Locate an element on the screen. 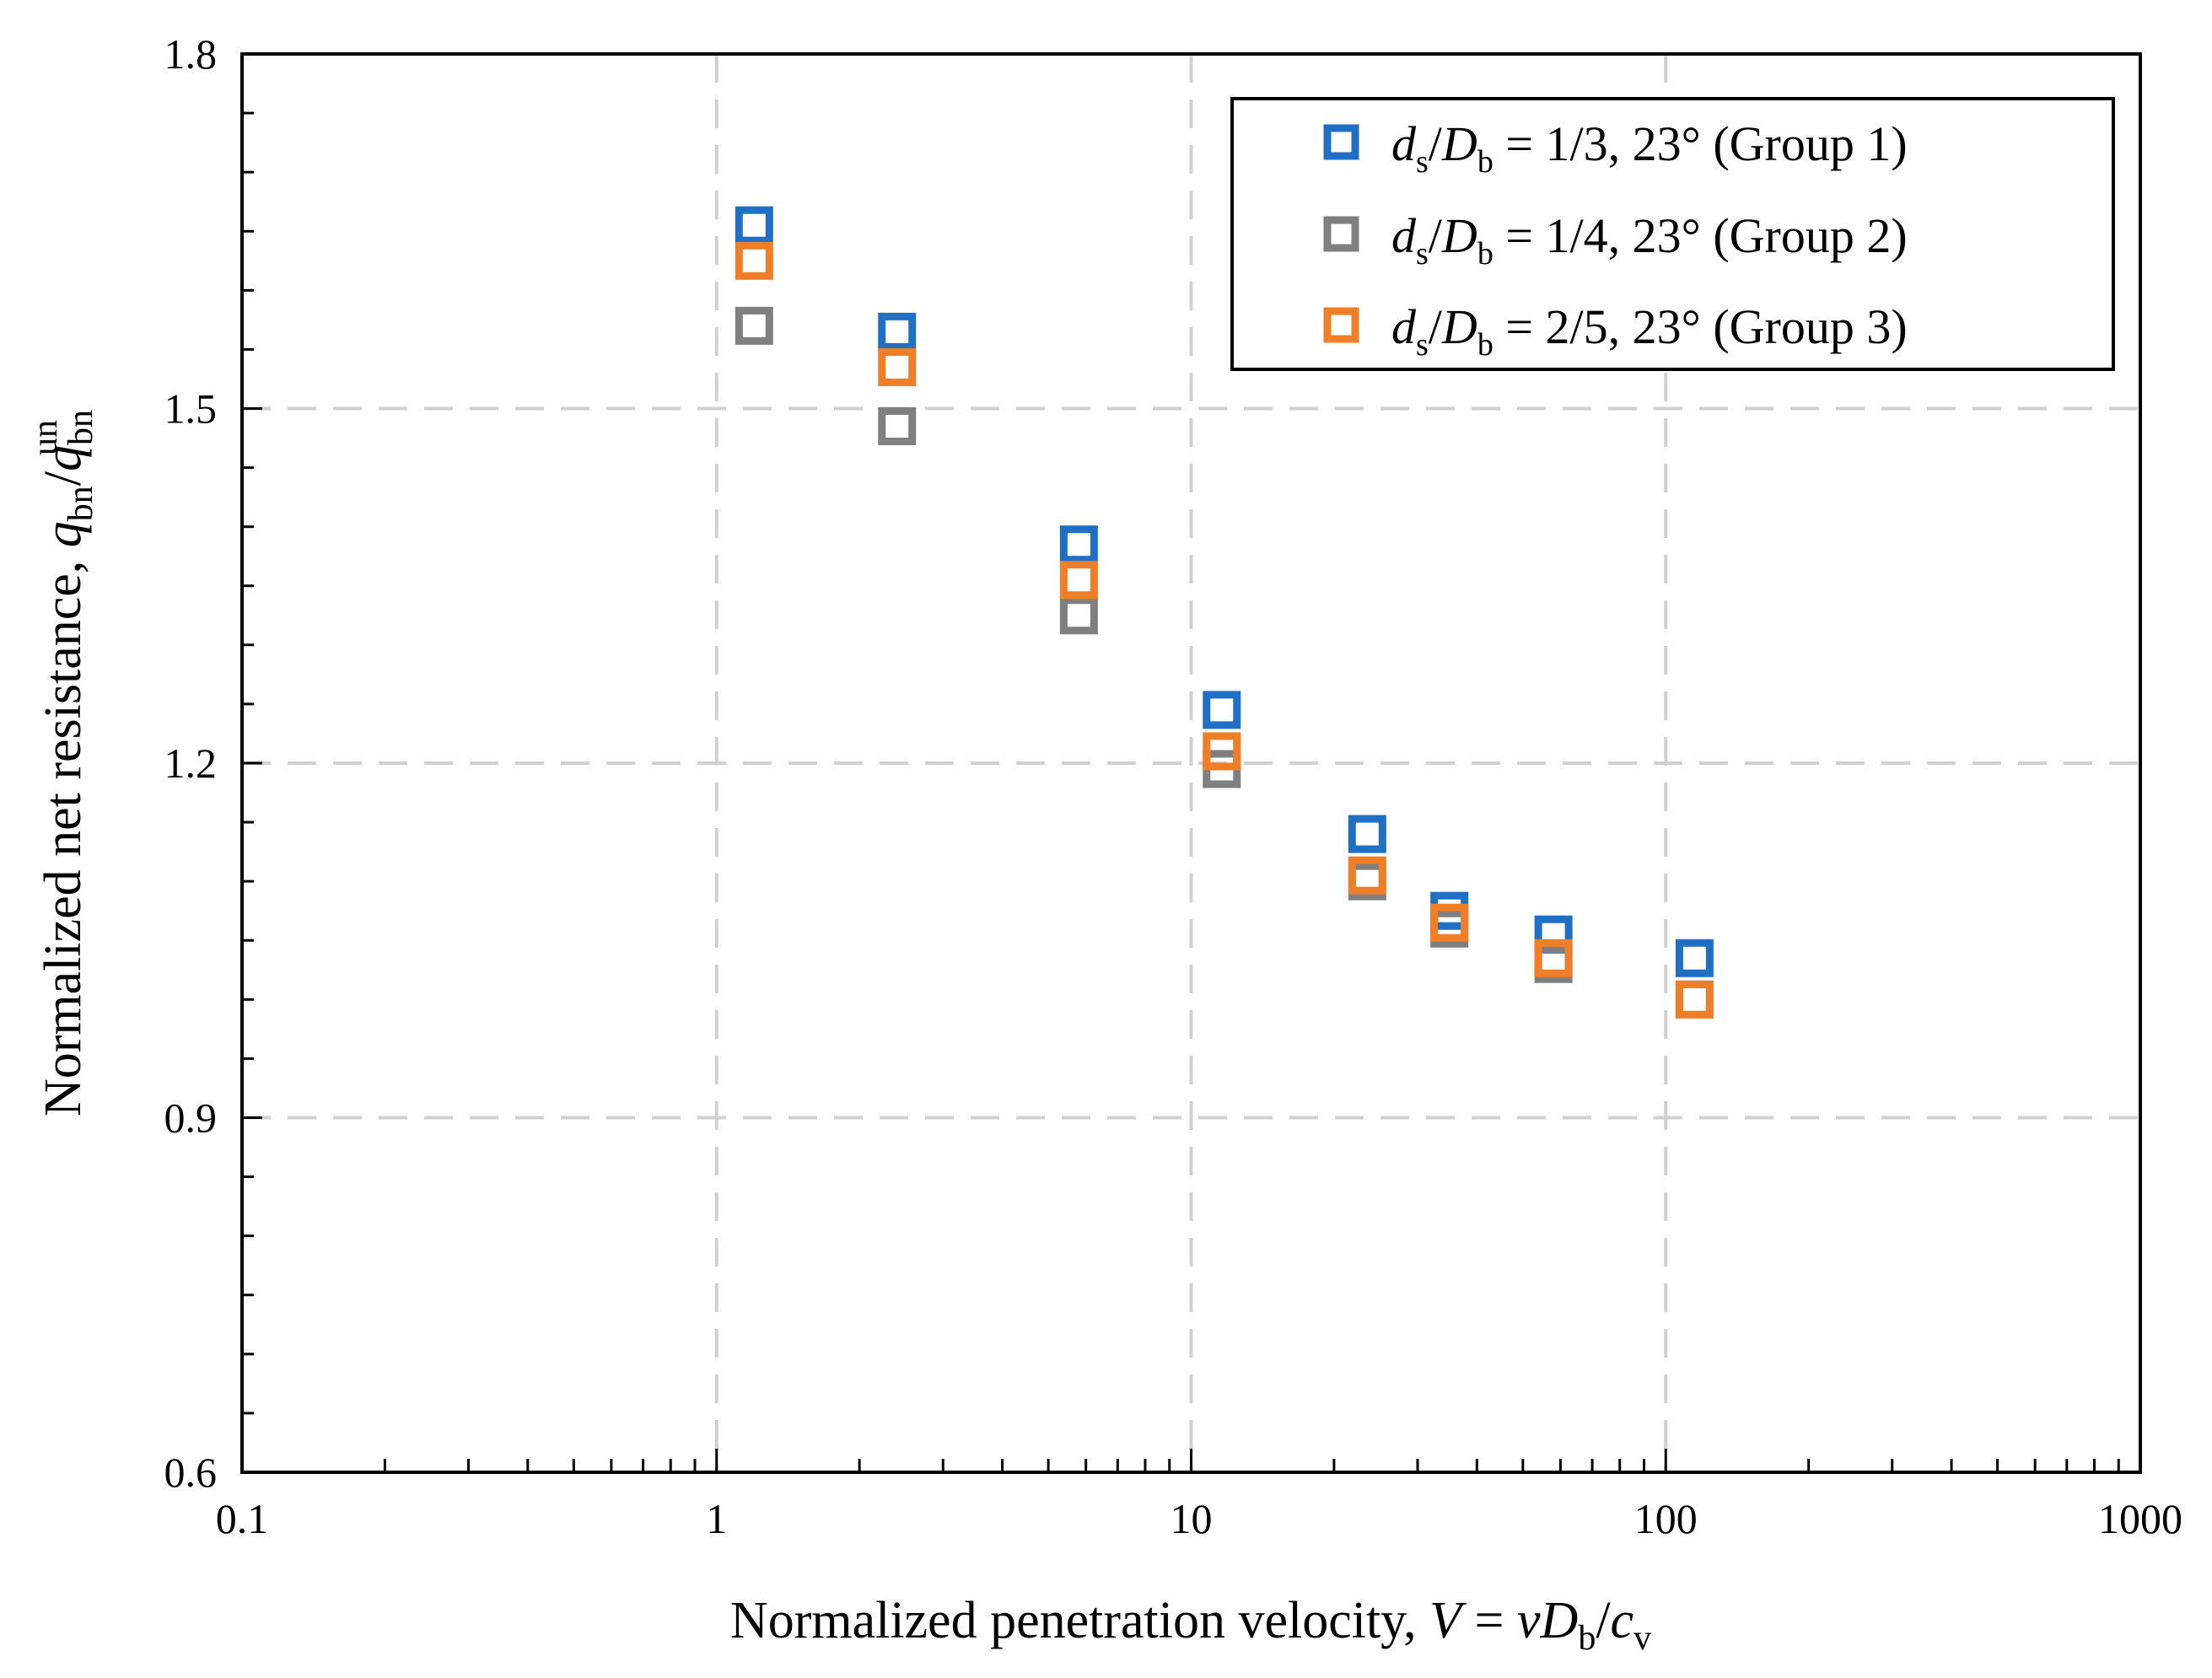 The width and height of the screenshot is (2212, 1678). y-tick-labels: 0.6 0.9 1.2 1.5 1.8 is located at coordinates (191, 763).